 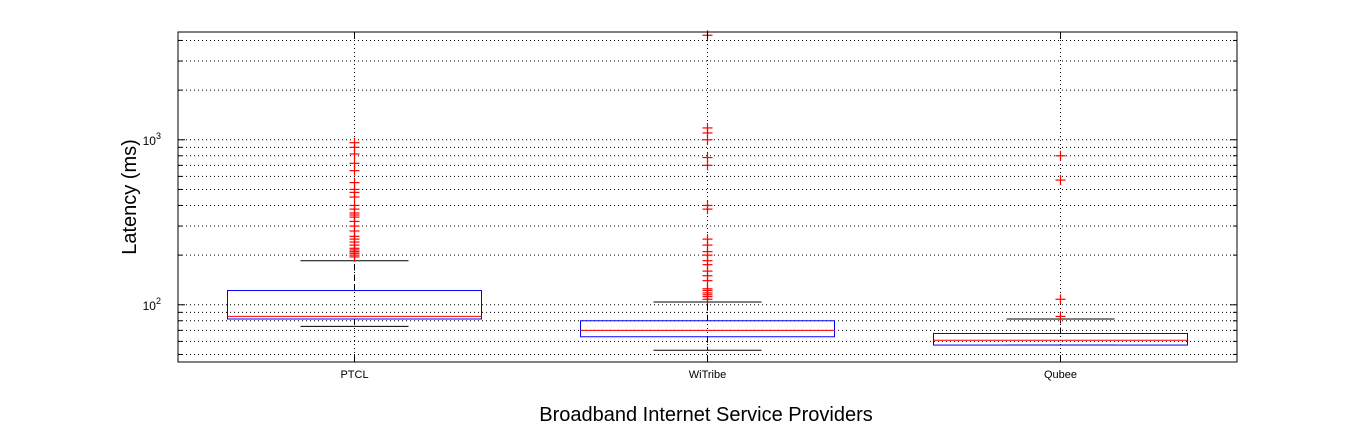 What do you see at coordinates (1060, 248) in the screenshot?
I see `box-group-qubee` at bounding box center [1060, 248].